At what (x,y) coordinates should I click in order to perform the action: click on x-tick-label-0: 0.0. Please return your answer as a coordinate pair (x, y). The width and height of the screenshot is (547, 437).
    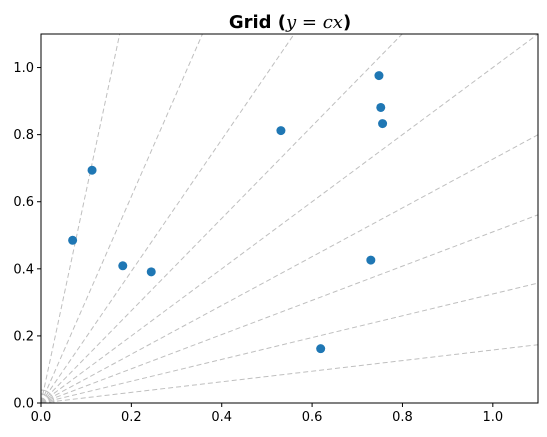
    Looking at the image, I should click on (41, 417).